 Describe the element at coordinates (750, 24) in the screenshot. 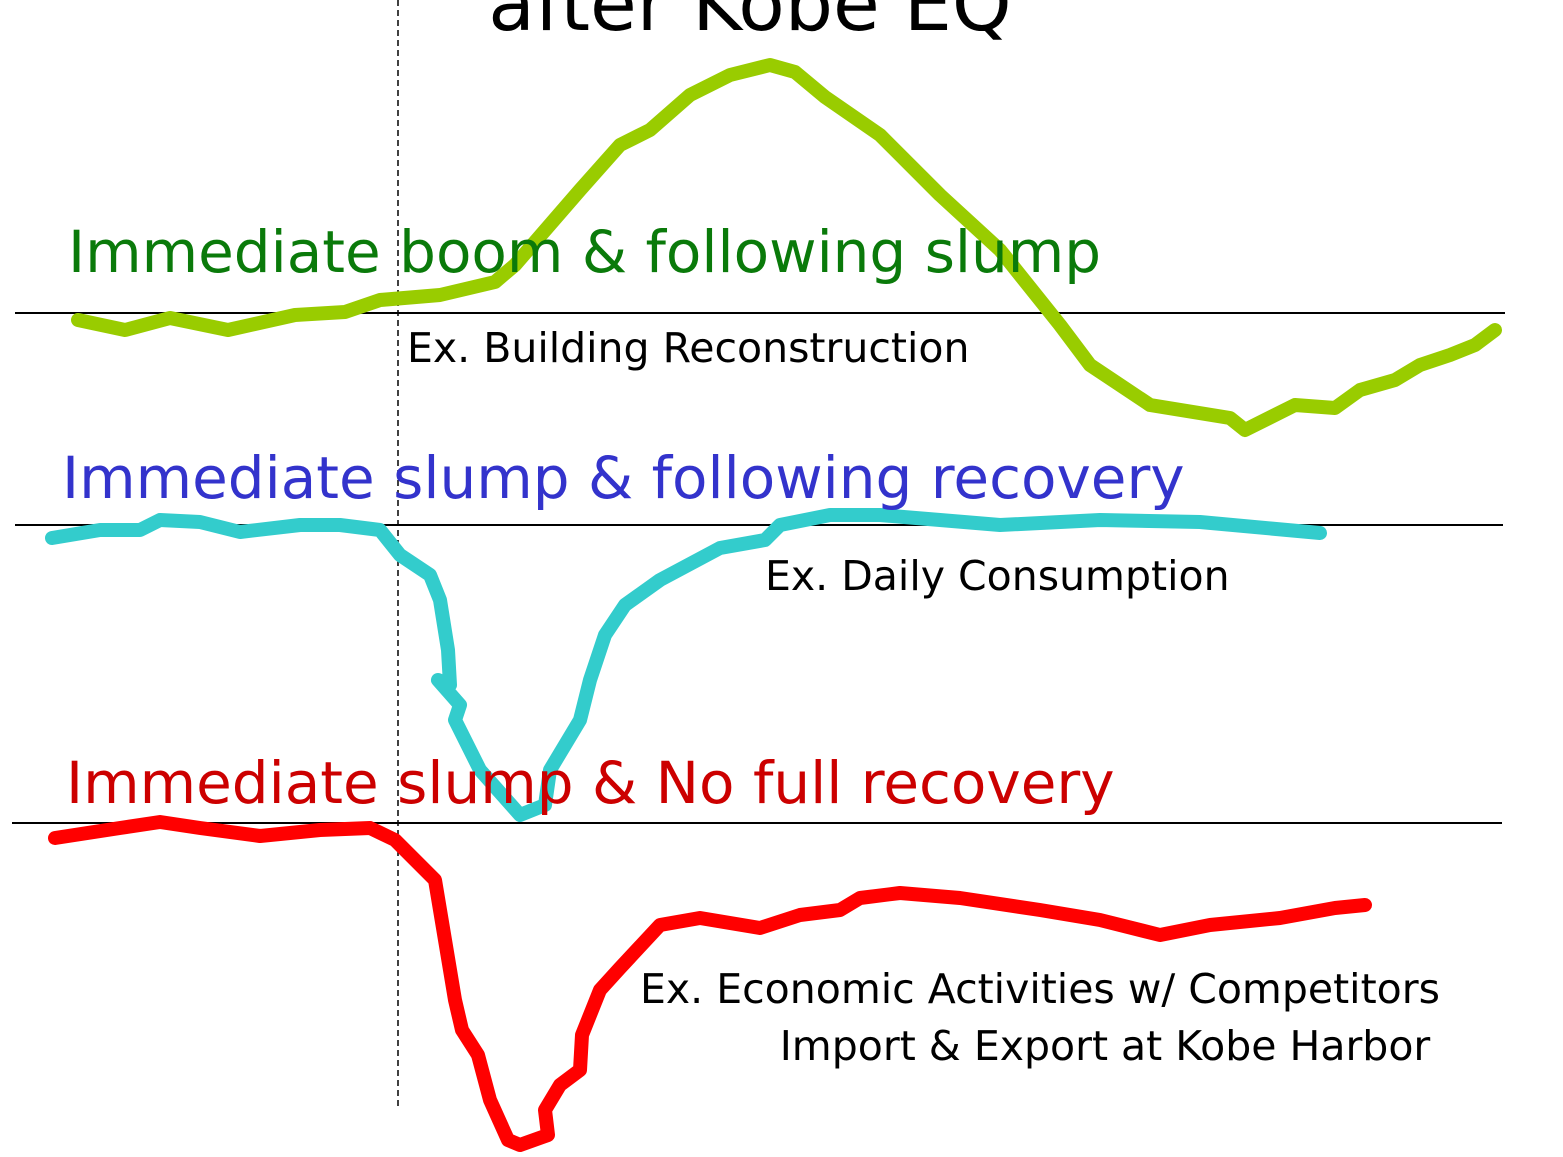

I see `slide-title: after Kobe EQ` at that location.